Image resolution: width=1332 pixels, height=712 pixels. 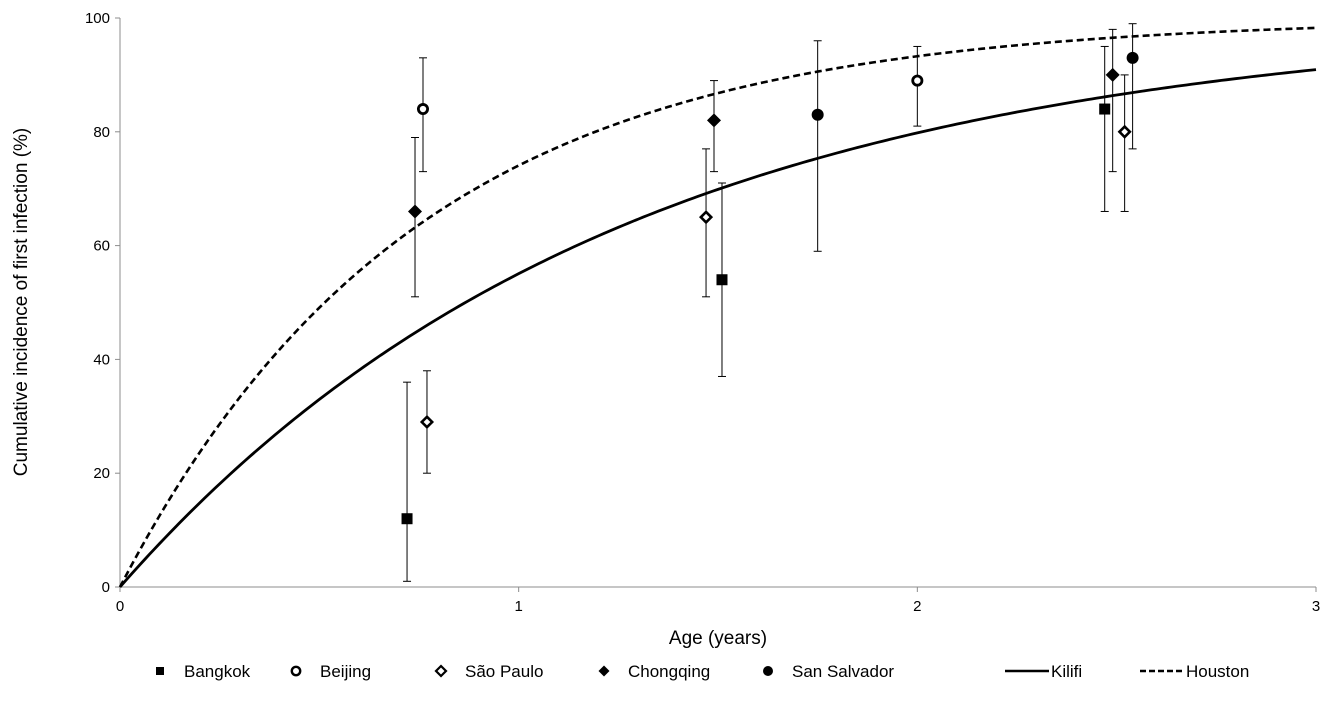 I want to click on x-tick-label: 3, so click(x=1316, y=606).